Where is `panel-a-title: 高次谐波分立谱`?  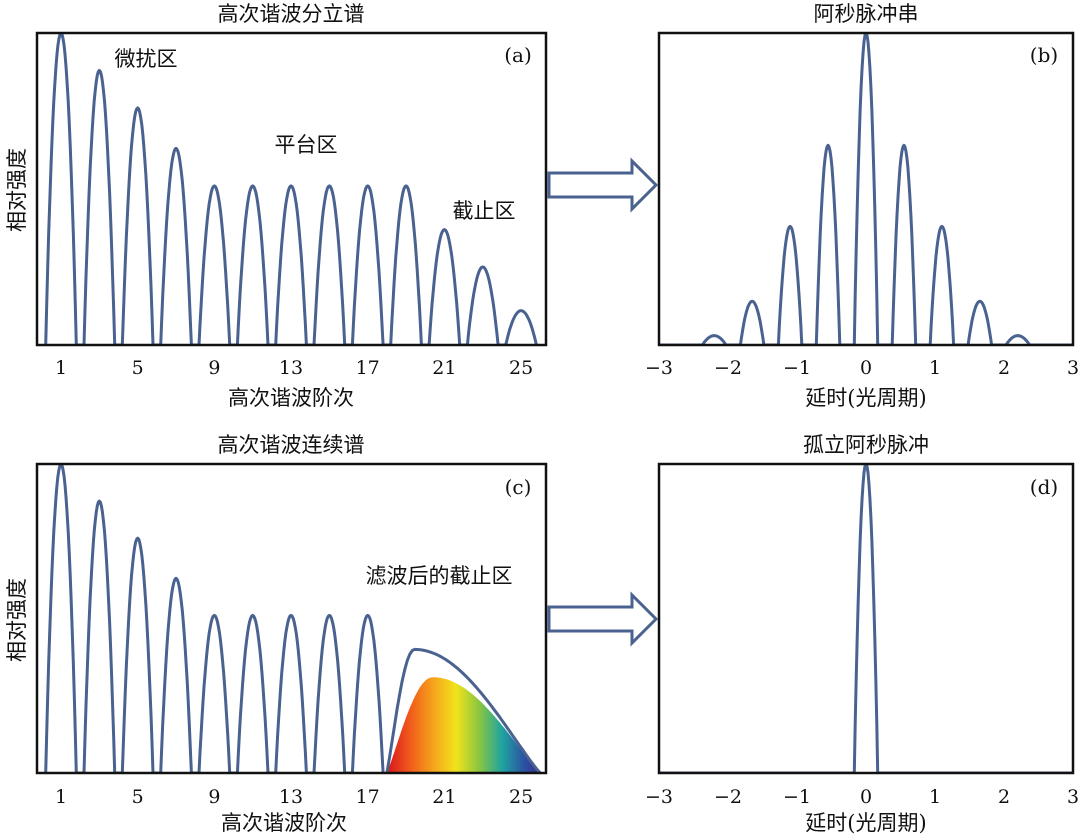 panel-a-title: 高次谐波分立谱 is located at coordinates (291, 14).